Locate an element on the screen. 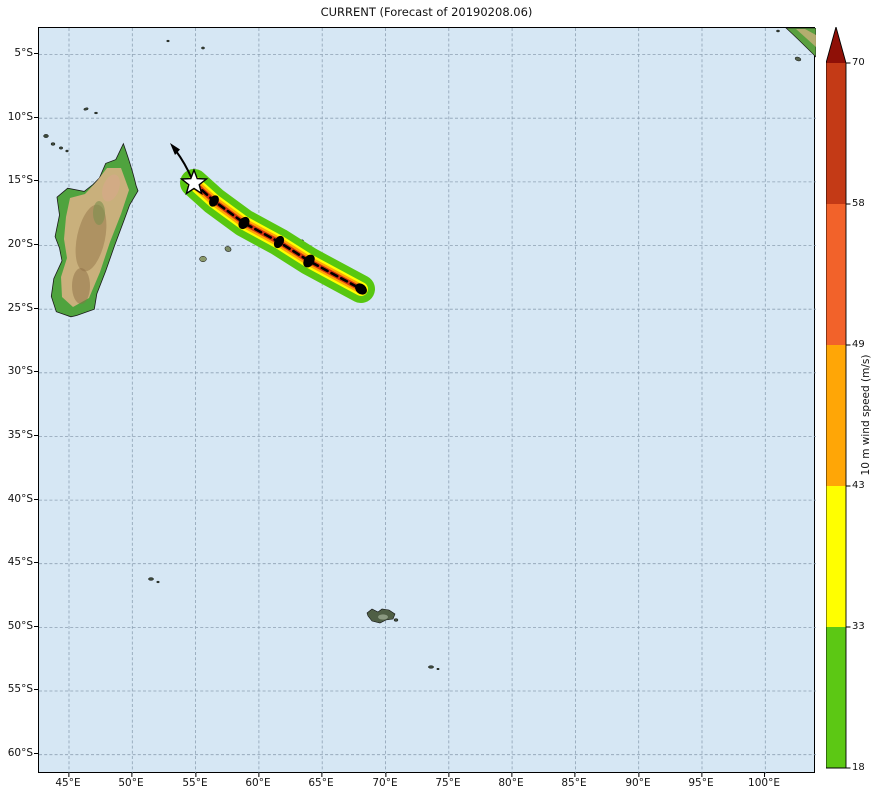 The width and height of the screenshot is (882, 798). y-tick-label: 25°S is located at coordinates (19, 308).